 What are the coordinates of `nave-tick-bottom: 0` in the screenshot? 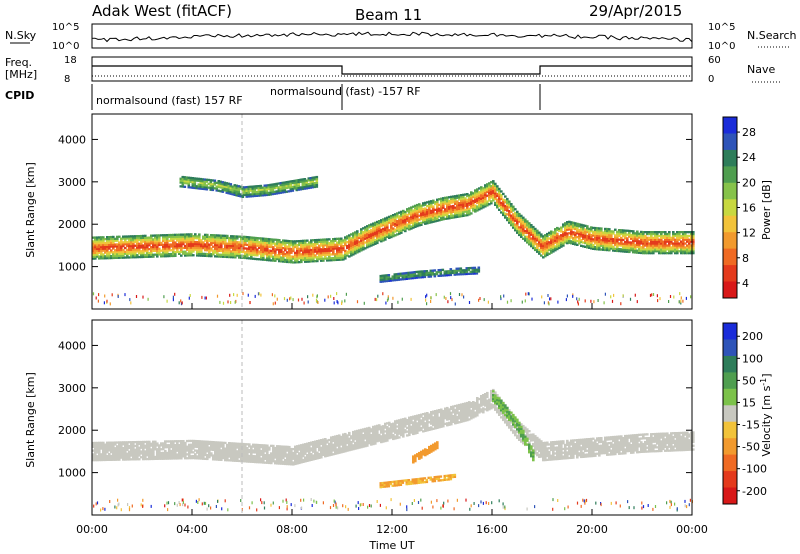 It's located at (711, 79).